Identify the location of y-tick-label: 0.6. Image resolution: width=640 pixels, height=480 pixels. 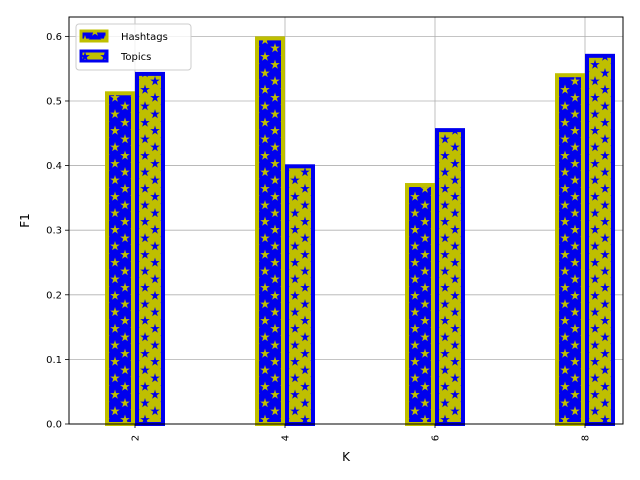
(54, 37).